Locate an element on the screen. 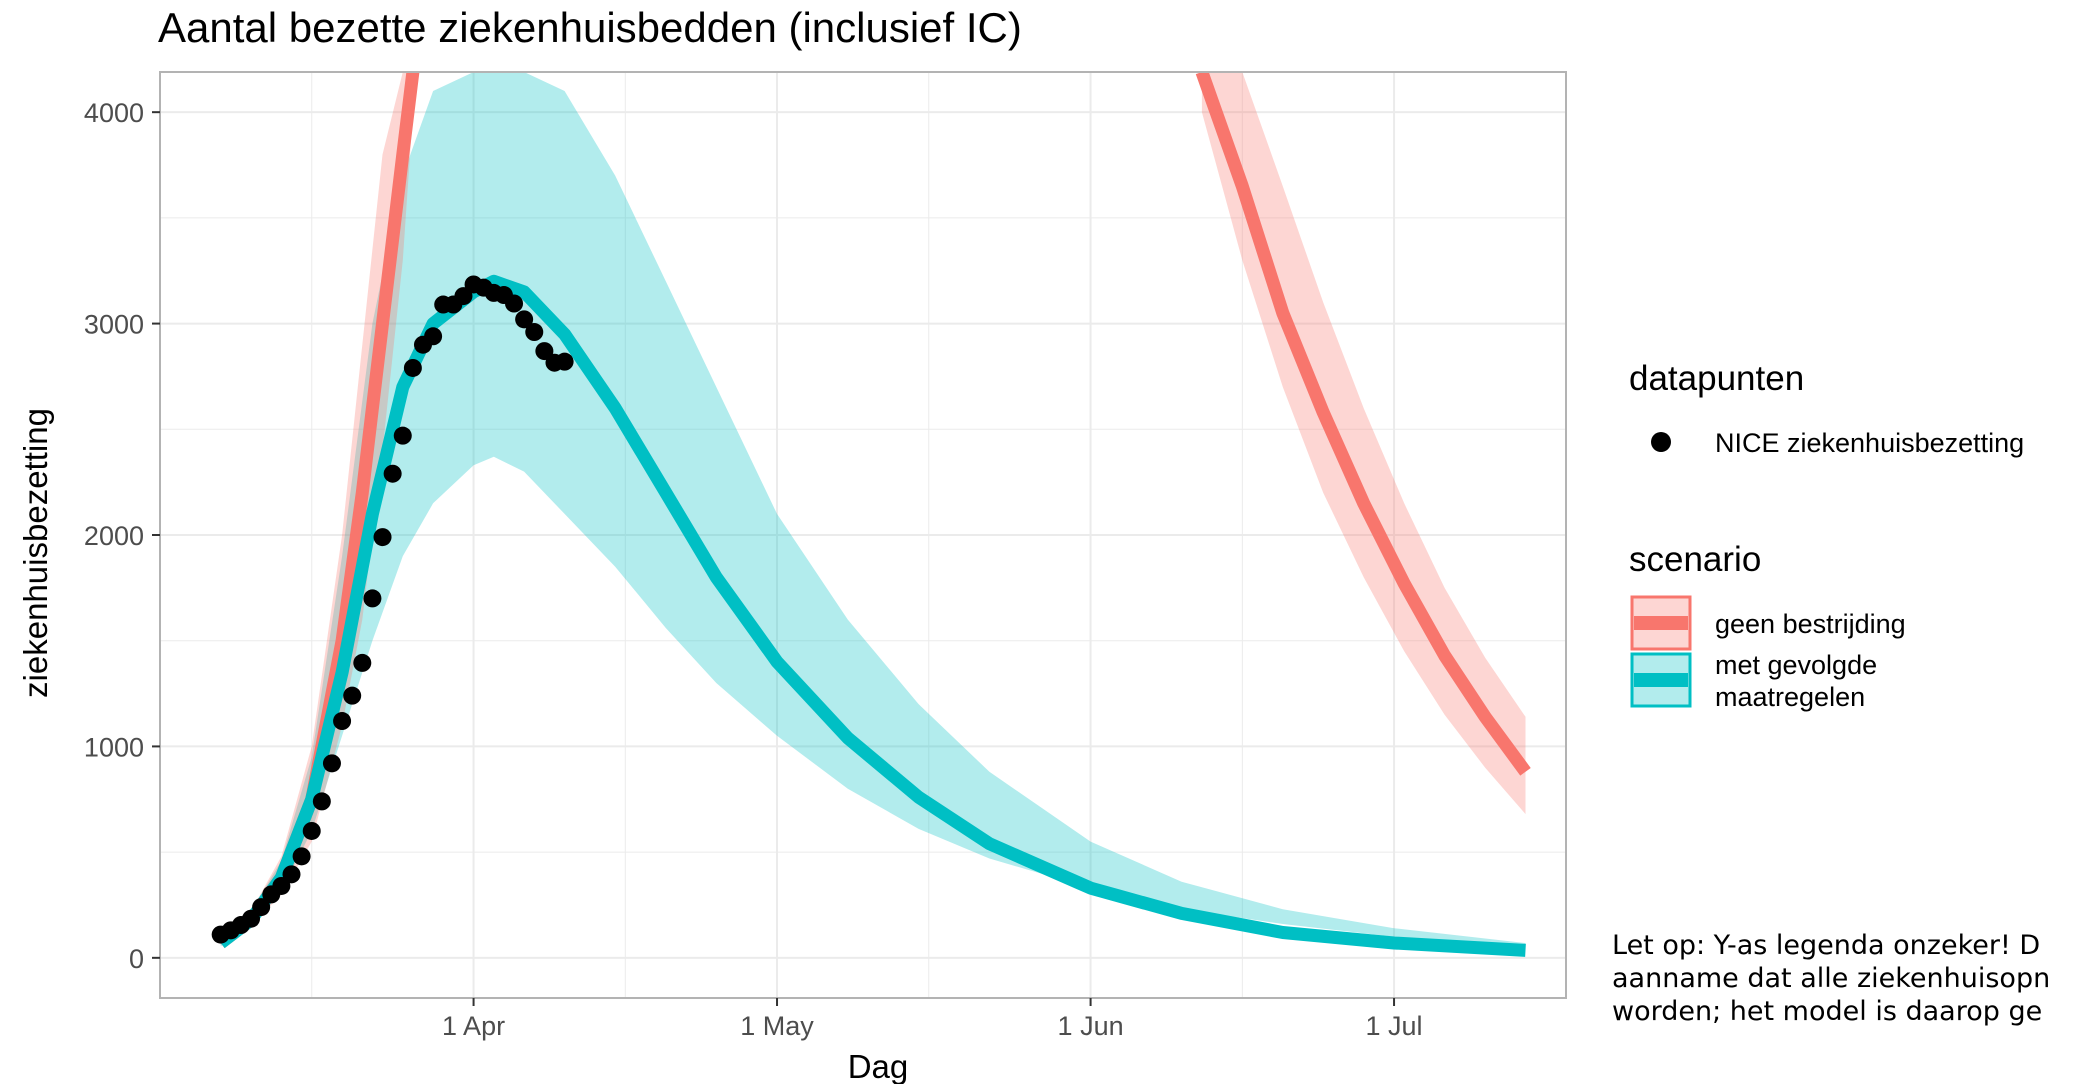 The width and height of the screenshot is (2088, 1084). annotation-line-2: aanname dat alle ziekenhuisopn is located at coordinates (1831, 978).